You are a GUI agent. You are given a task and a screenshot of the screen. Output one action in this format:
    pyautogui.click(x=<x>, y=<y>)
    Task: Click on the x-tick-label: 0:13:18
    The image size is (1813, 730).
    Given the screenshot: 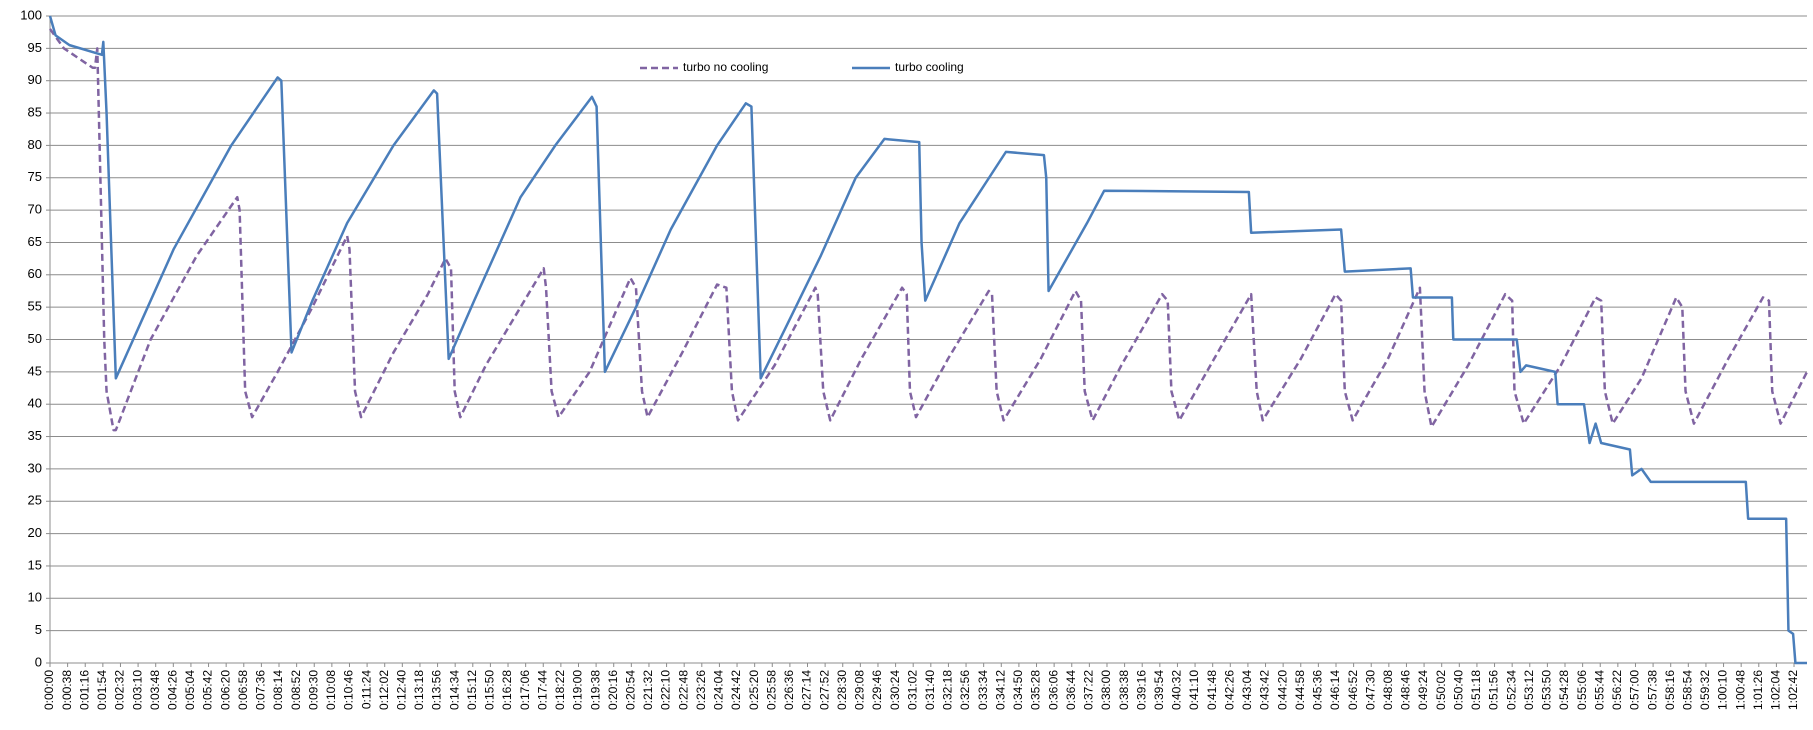 What is the action you would take?
    pyautogui.click(x=419, y=690)
    